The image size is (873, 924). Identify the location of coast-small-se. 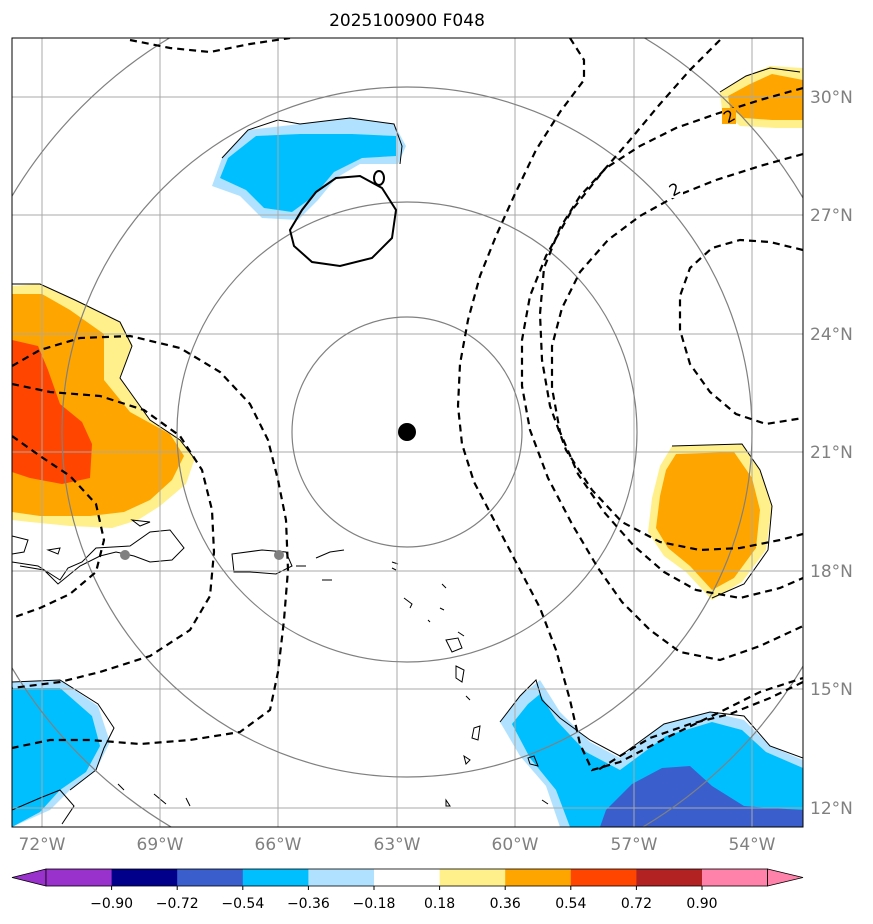
(538, 780).